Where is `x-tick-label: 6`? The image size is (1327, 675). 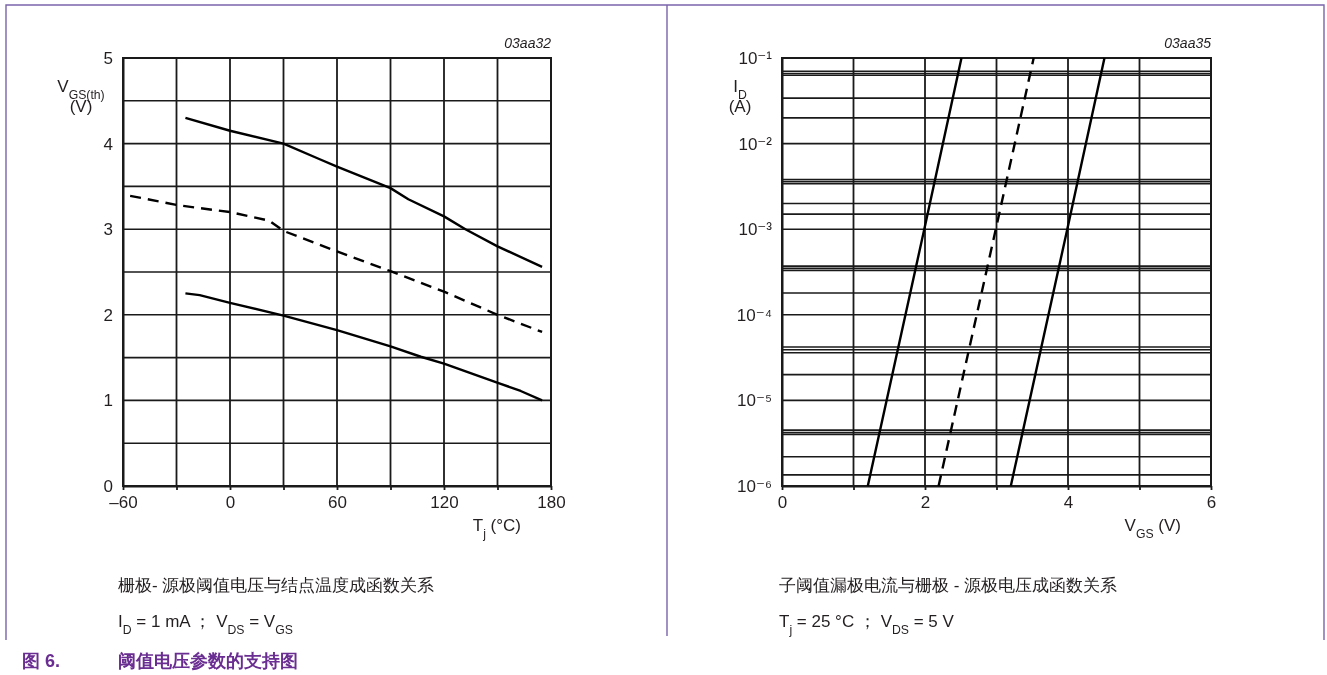 x-tick-label: 6 is located at coordinates (1211, 503).